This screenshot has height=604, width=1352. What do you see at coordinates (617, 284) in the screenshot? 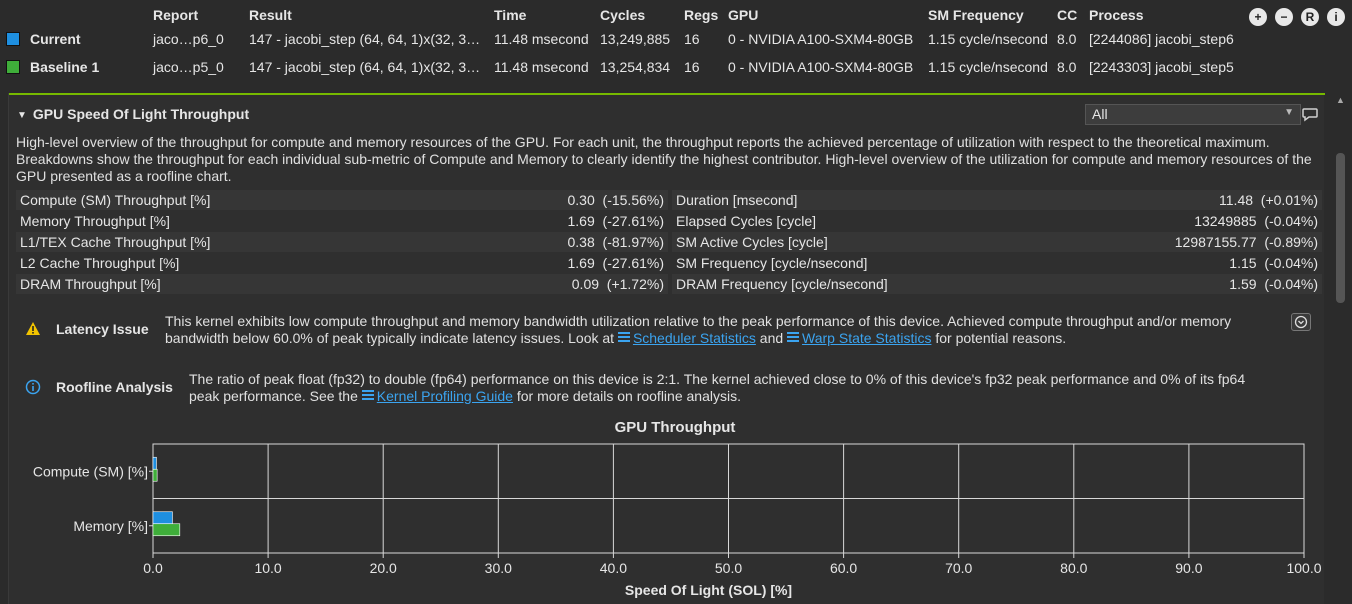
I see `metric-value: 0.09 (+1.72%)` at bounding box center [617, 284].